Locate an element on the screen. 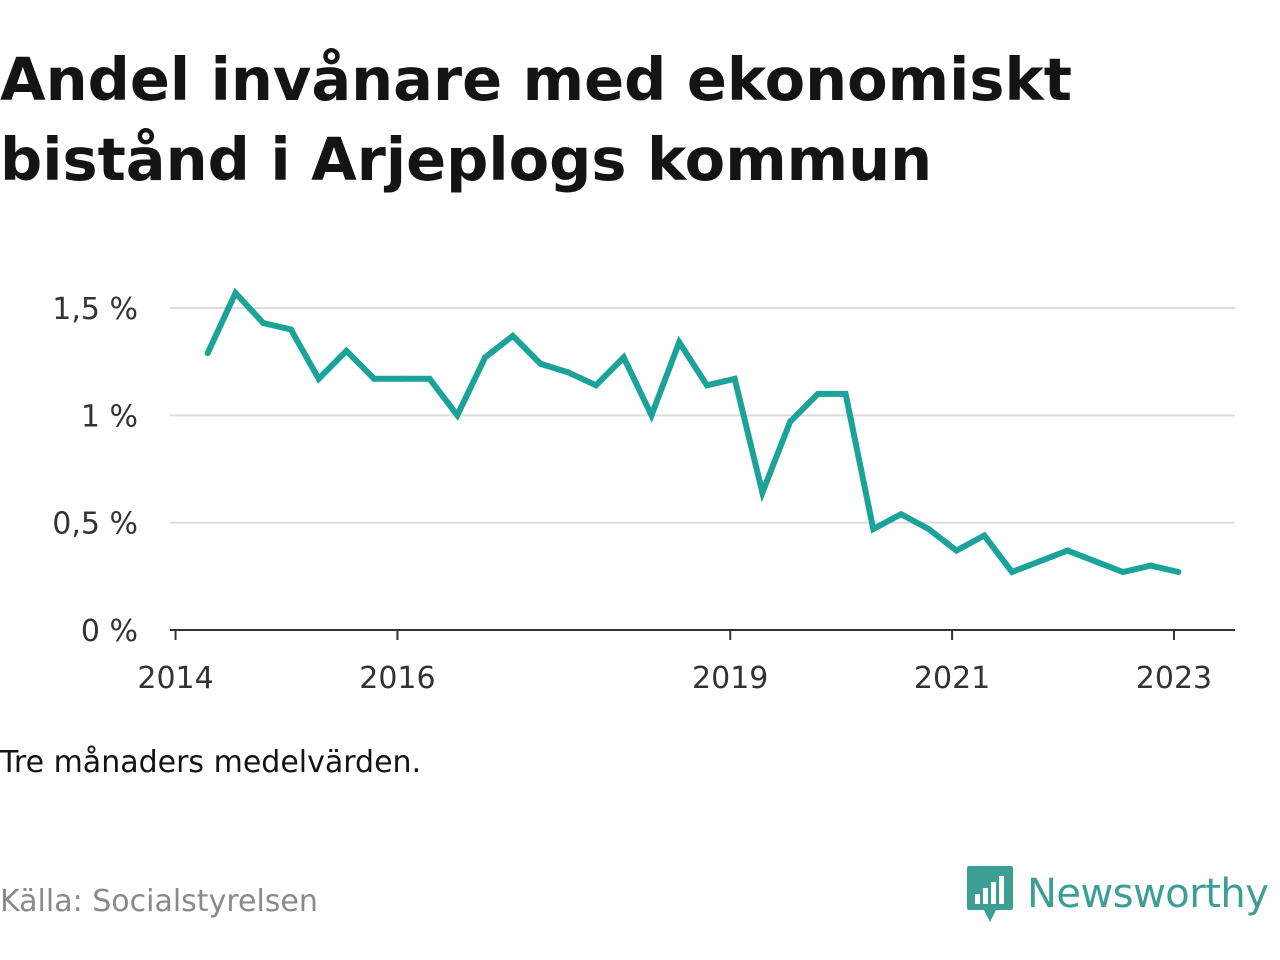  title-line-1: Andel invånare med ekonomiskt is located at coordinates (536, 79).